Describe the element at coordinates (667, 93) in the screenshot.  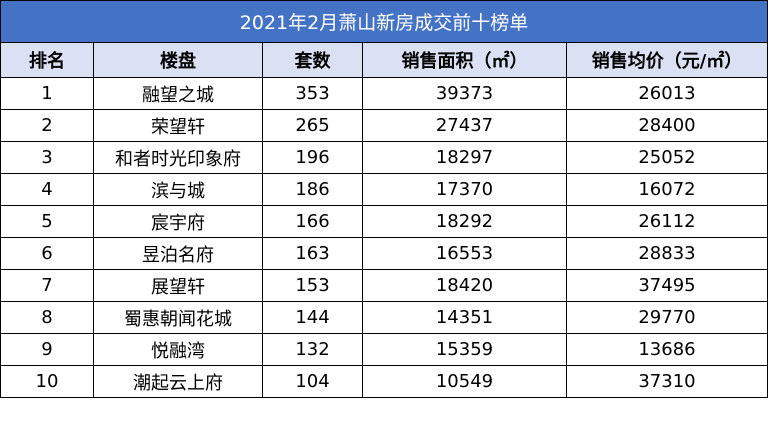
I see `cell-avg-price: 26013` at that location.